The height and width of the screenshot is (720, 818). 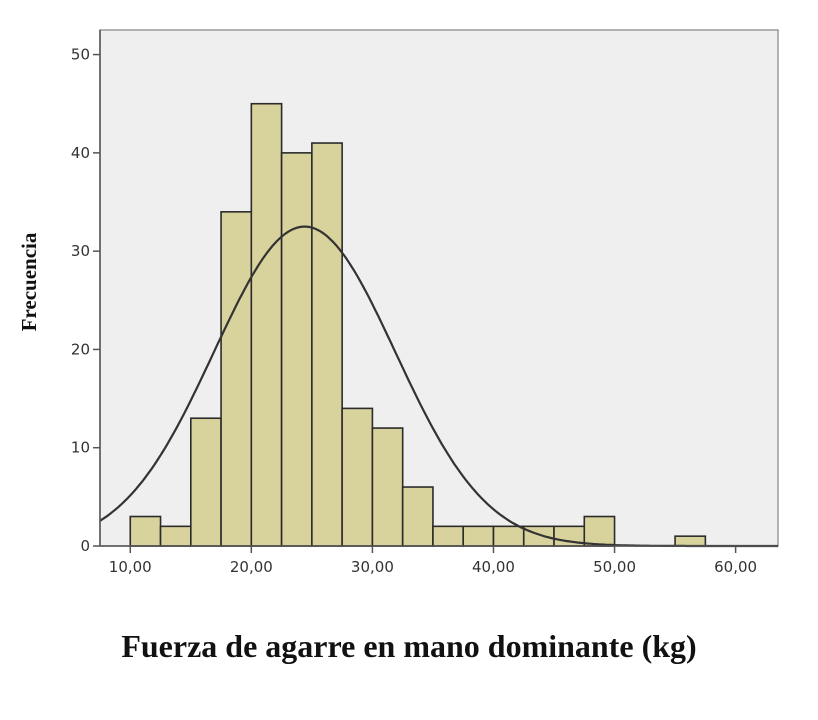 I want to click on y-axis: 0 10 20 30 40 50, so click(x=86, y=292).